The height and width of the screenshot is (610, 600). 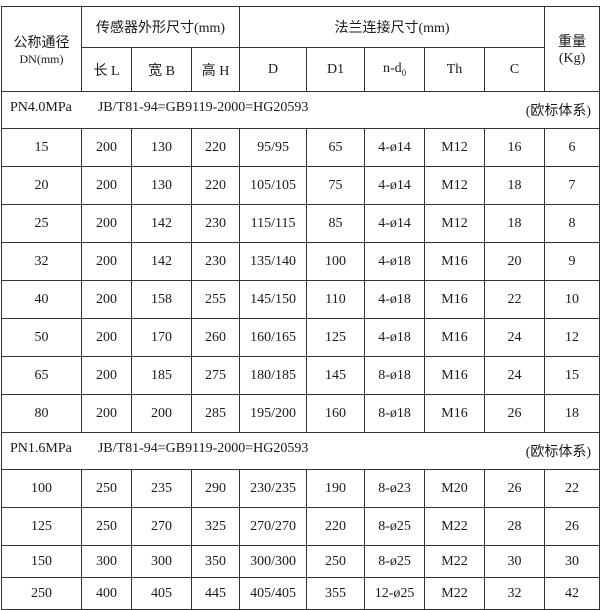 What do you see at coordinates (572, 526) in the screenshot?
I see `cell-weight: 26` at bounding box center [572, 526].